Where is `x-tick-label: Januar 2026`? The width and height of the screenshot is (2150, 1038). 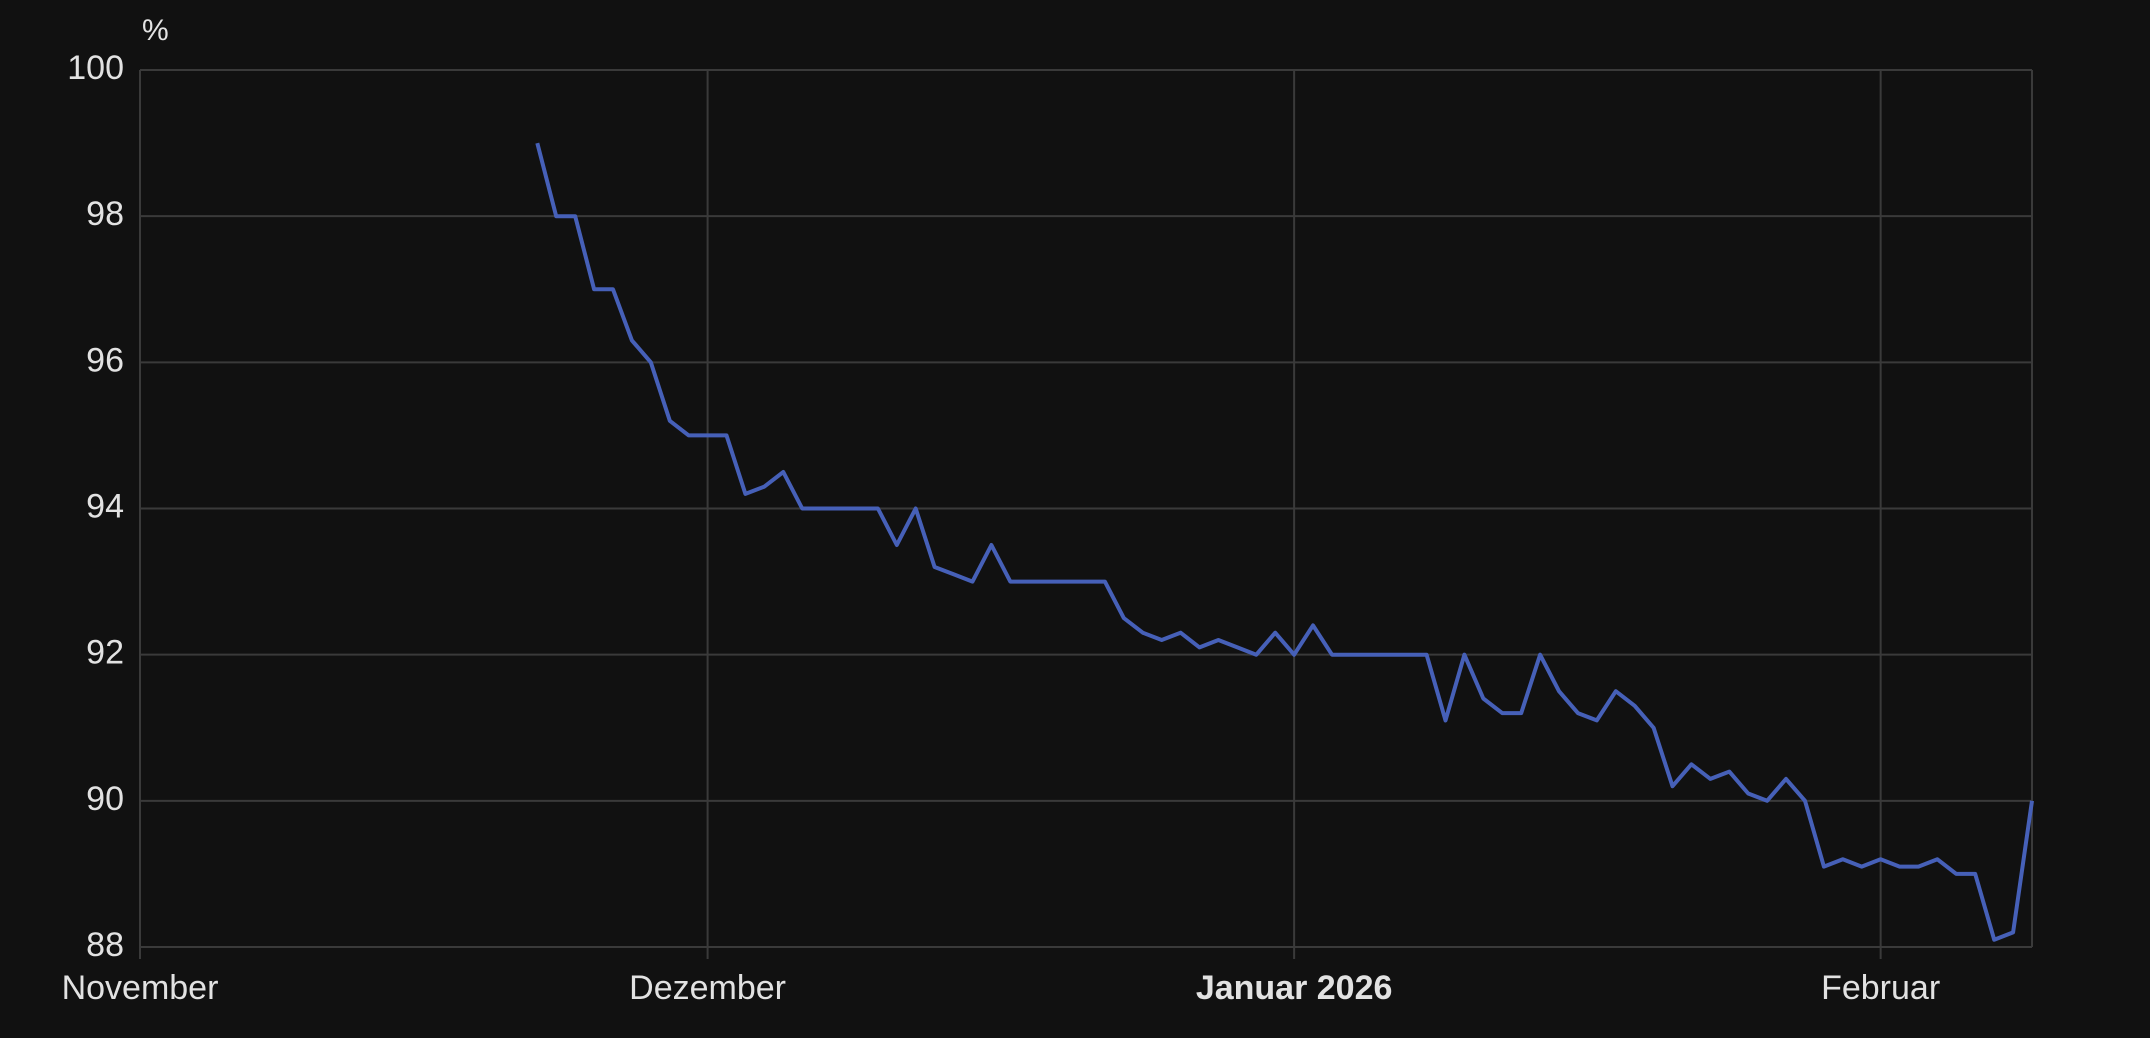 x-tick-label: Januar 2026 is located at coordinates (1294, 988).